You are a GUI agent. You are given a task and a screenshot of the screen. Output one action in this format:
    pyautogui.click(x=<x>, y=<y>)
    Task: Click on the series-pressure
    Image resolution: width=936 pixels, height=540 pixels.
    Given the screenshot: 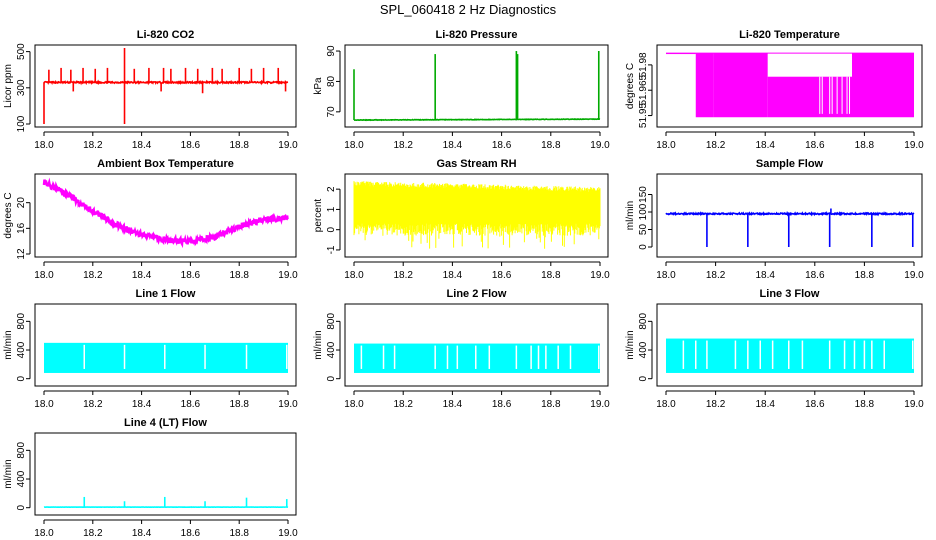 What is the action you would take?
    pyautogui.click(x=477, y=86)
    